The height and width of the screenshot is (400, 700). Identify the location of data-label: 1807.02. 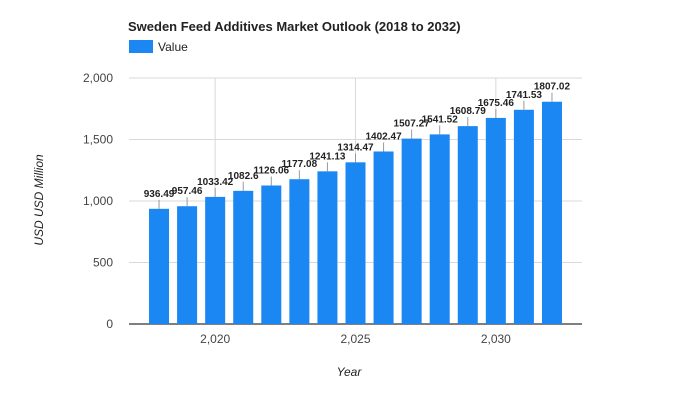
(552, 87).